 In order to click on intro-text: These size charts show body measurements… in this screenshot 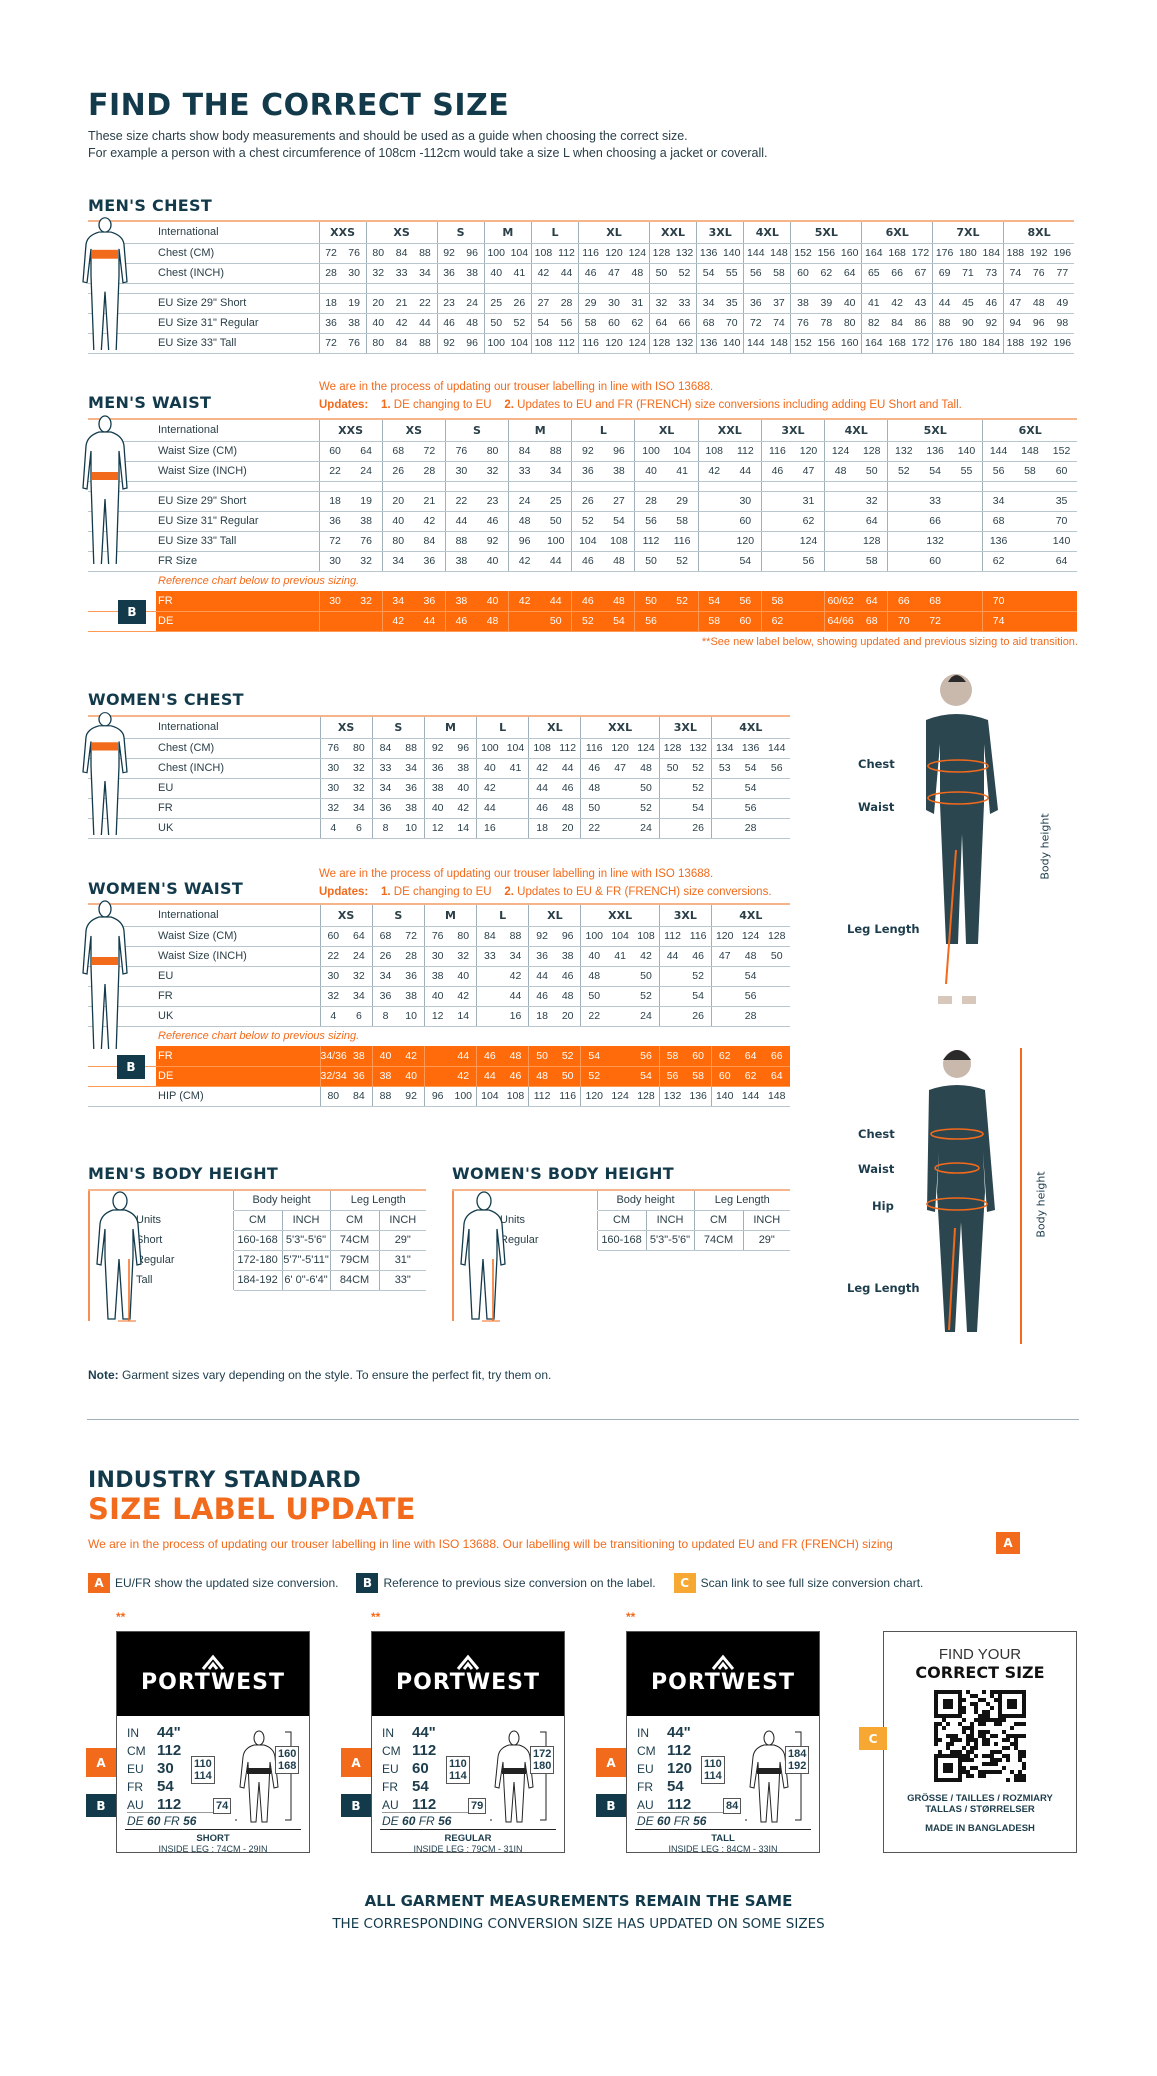, I will do `click(428, 145)`.